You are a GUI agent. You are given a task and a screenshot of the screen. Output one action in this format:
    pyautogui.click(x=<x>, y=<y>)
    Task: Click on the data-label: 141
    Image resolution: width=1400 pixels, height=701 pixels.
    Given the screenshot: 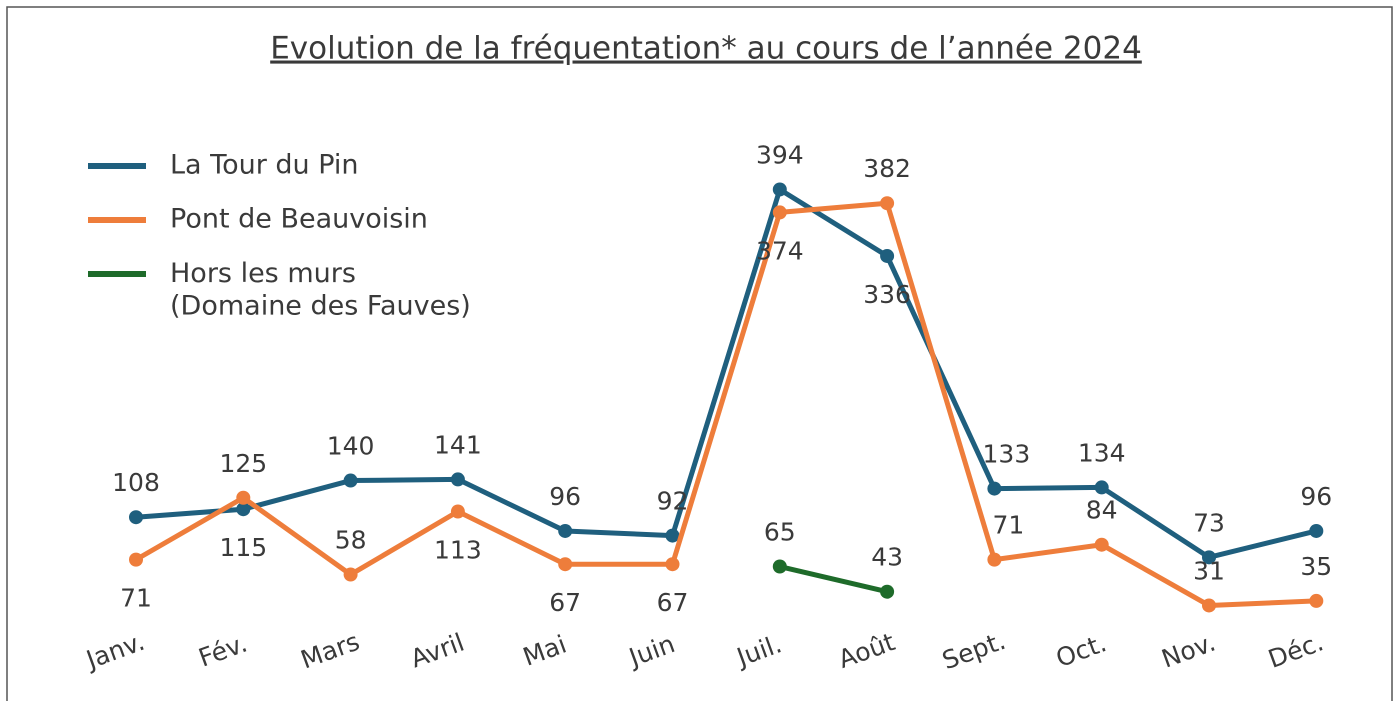 What is the action you would take?
    pyautogui.click(x=458, y=444)
    